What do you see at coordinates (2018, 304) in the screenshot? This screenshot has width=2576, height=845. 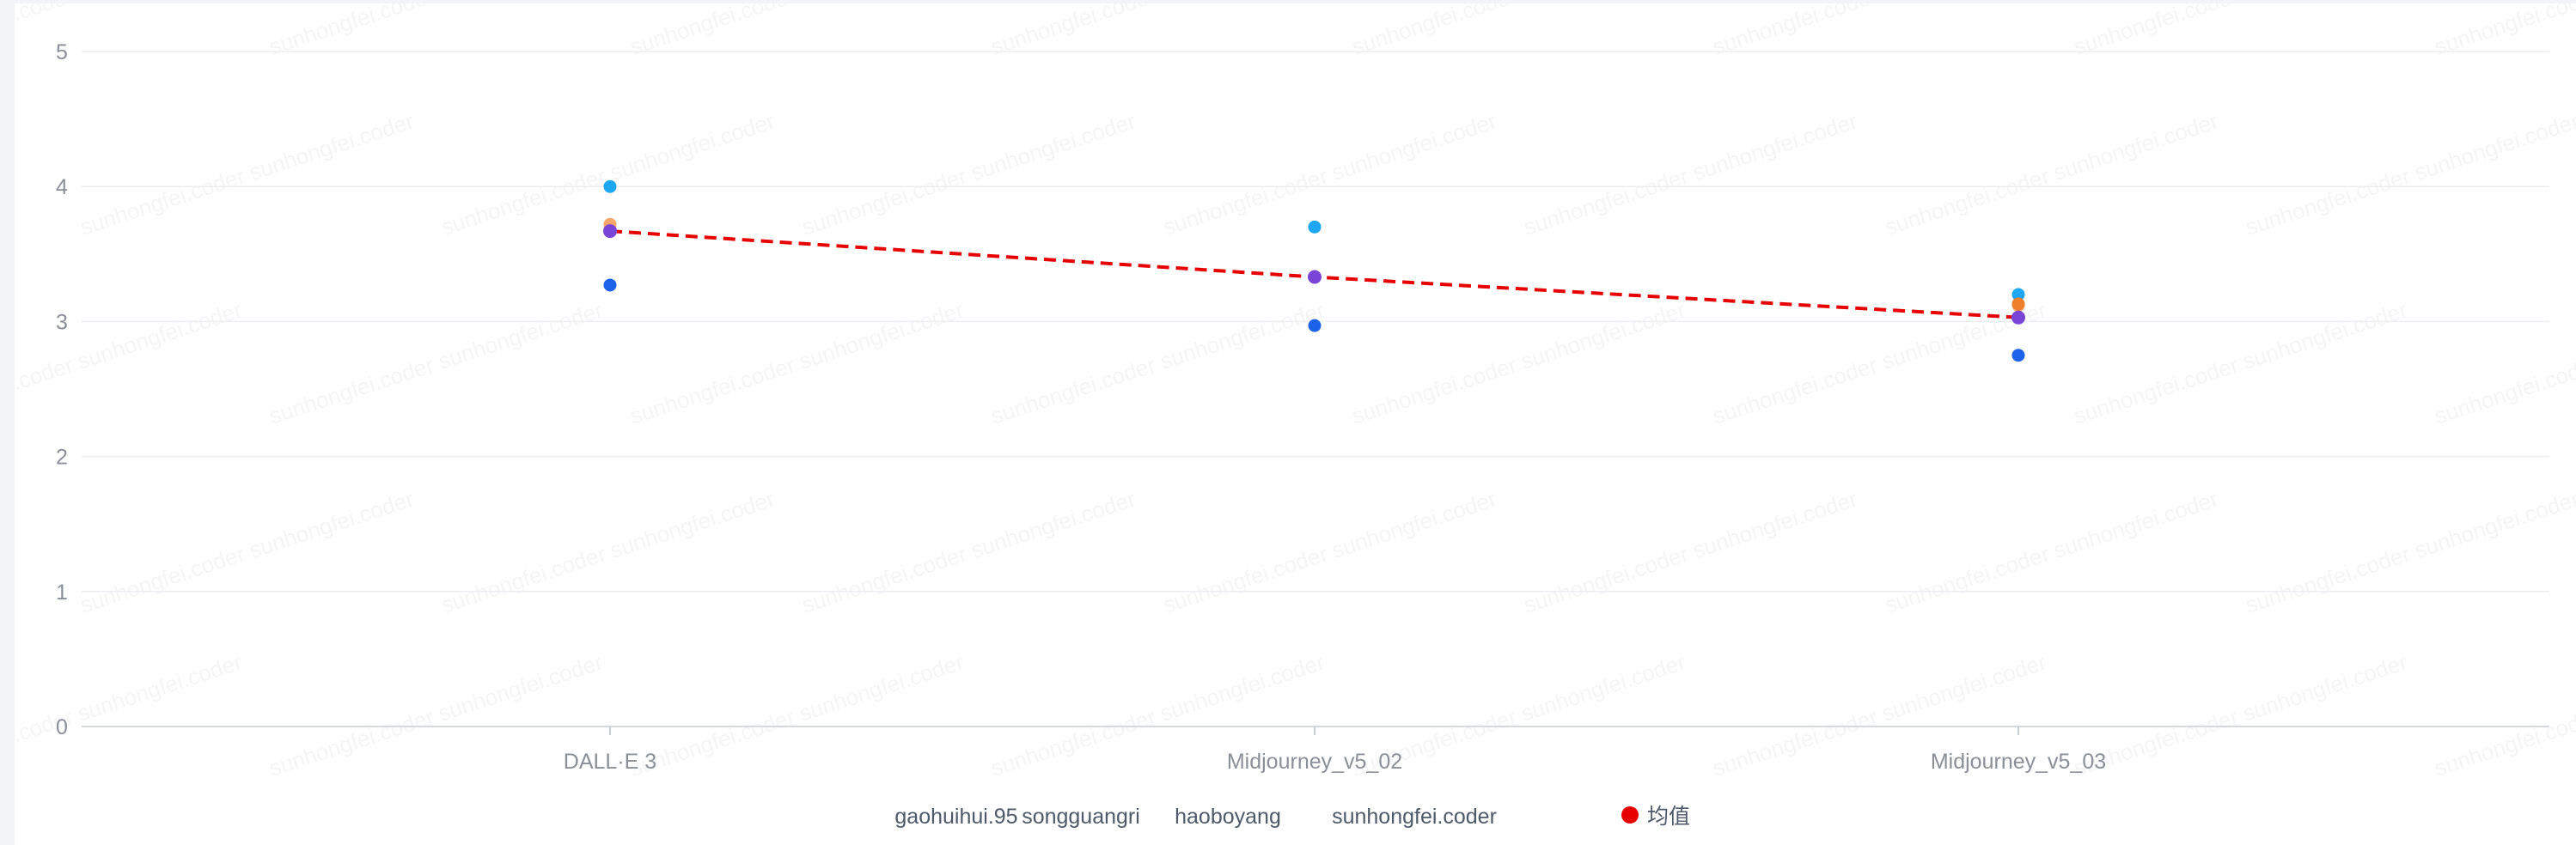 I see `point-sunhongfei.coder-2` at bounding box center [2018, 304].